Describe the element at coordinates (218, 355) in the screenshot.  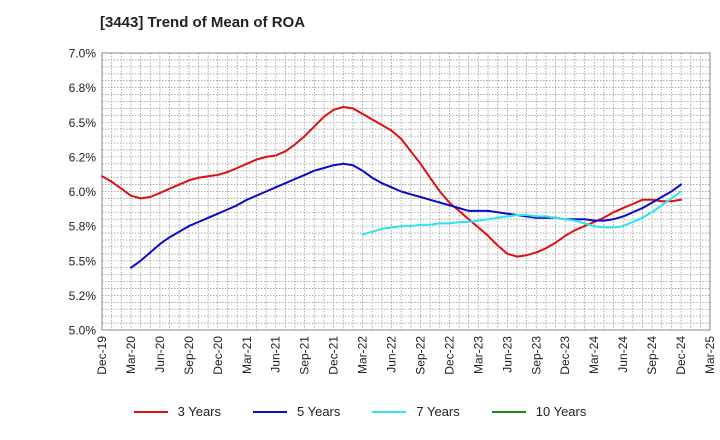
I see `x-tick-label: Dec-20` at that location.